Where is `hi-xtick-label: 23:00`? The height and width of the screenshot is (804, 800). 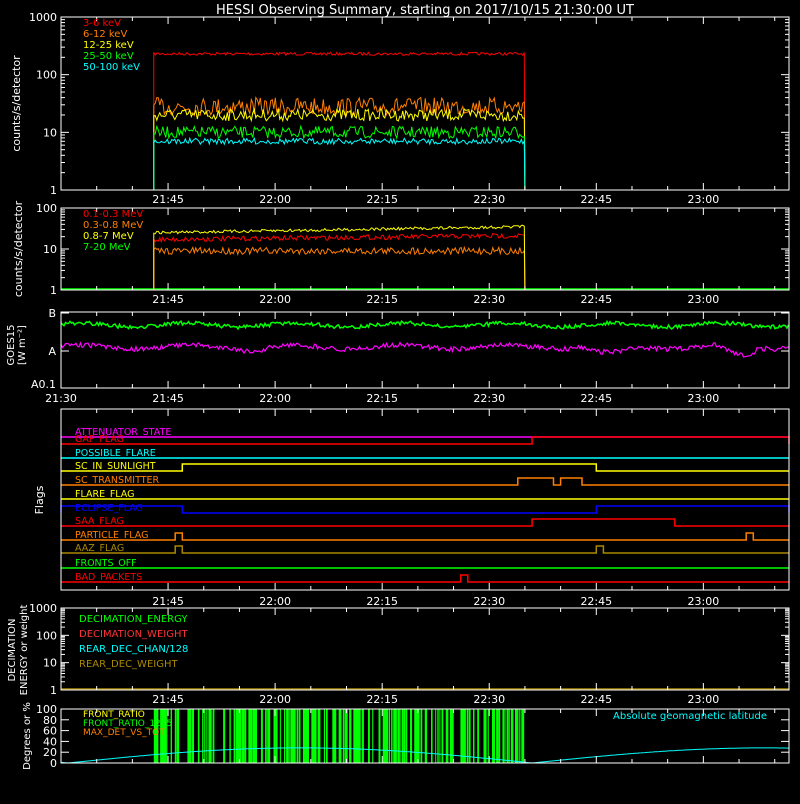
hi-xtick-label: 23:00 is located at coordinates (704, 299).